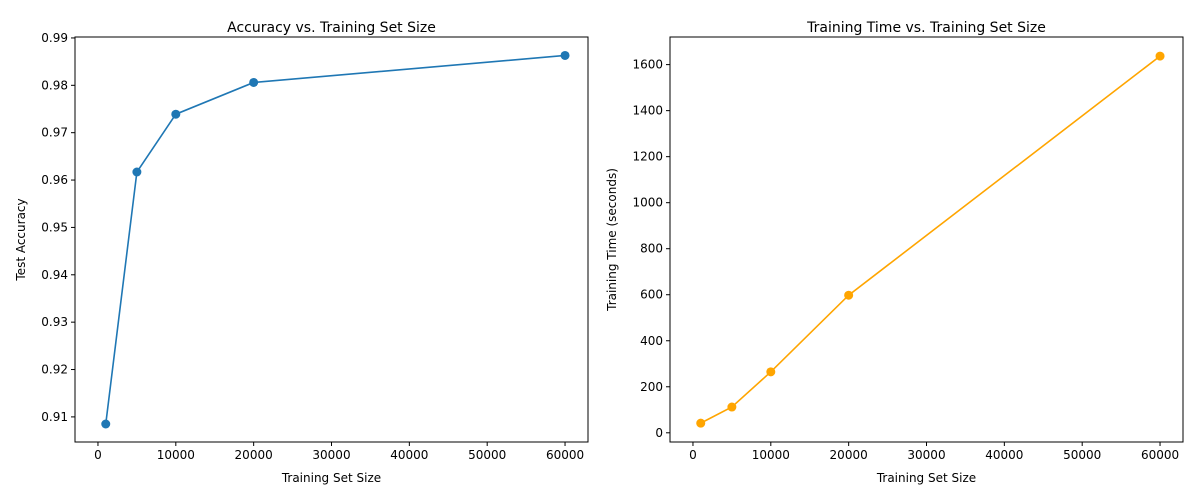  I want to click on training-time-chart-x-tick-label: 50000, so click(1082, 455).